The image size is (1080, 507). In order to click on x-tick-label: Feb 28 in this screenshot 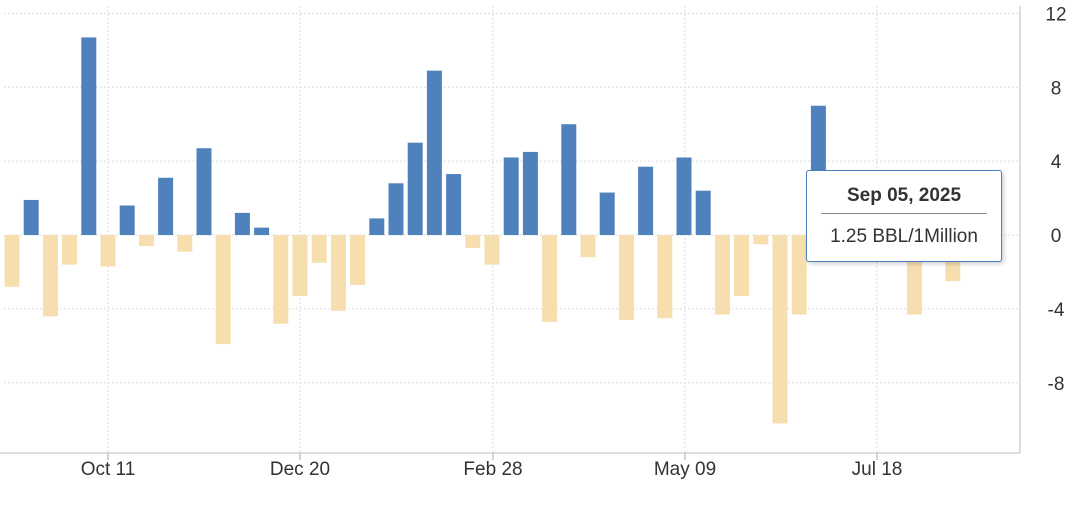, I will do `click(492, 469)`.